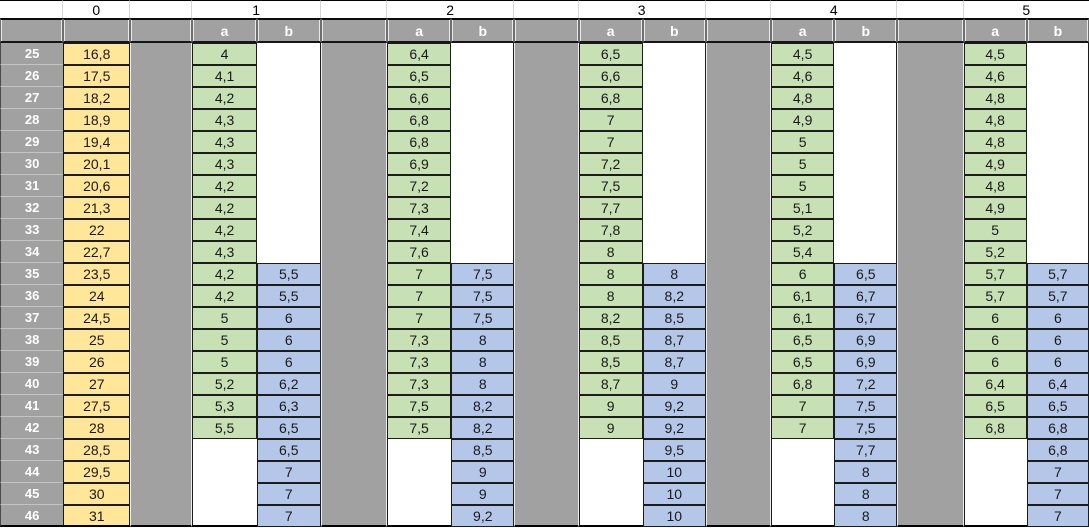  What do you see at coordinates (866, 340) in the screenshot?
I see `g4-b-cell: 6,9` at bounding box center [866, 340].